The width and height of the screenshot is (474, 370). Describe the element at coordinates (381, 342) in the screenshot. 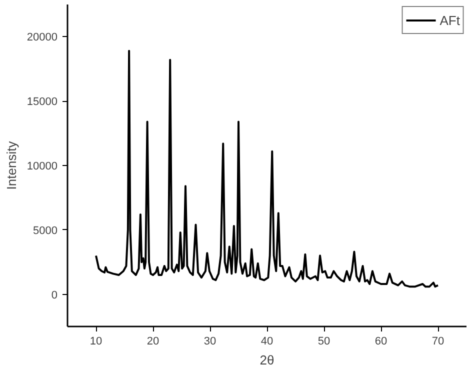

I see `x-tick-label: 60` at that location.